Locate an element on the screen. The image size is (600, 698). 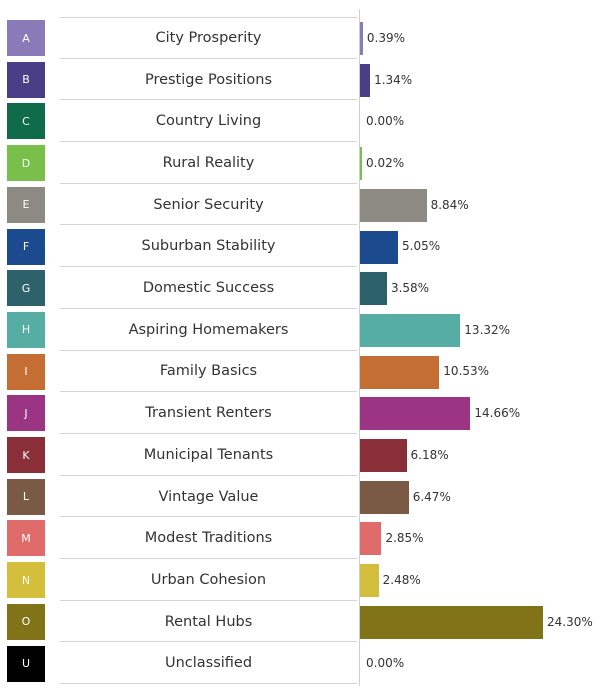
segment-row: A City Prosperity 0.39% is located at coordinates (300, 38).